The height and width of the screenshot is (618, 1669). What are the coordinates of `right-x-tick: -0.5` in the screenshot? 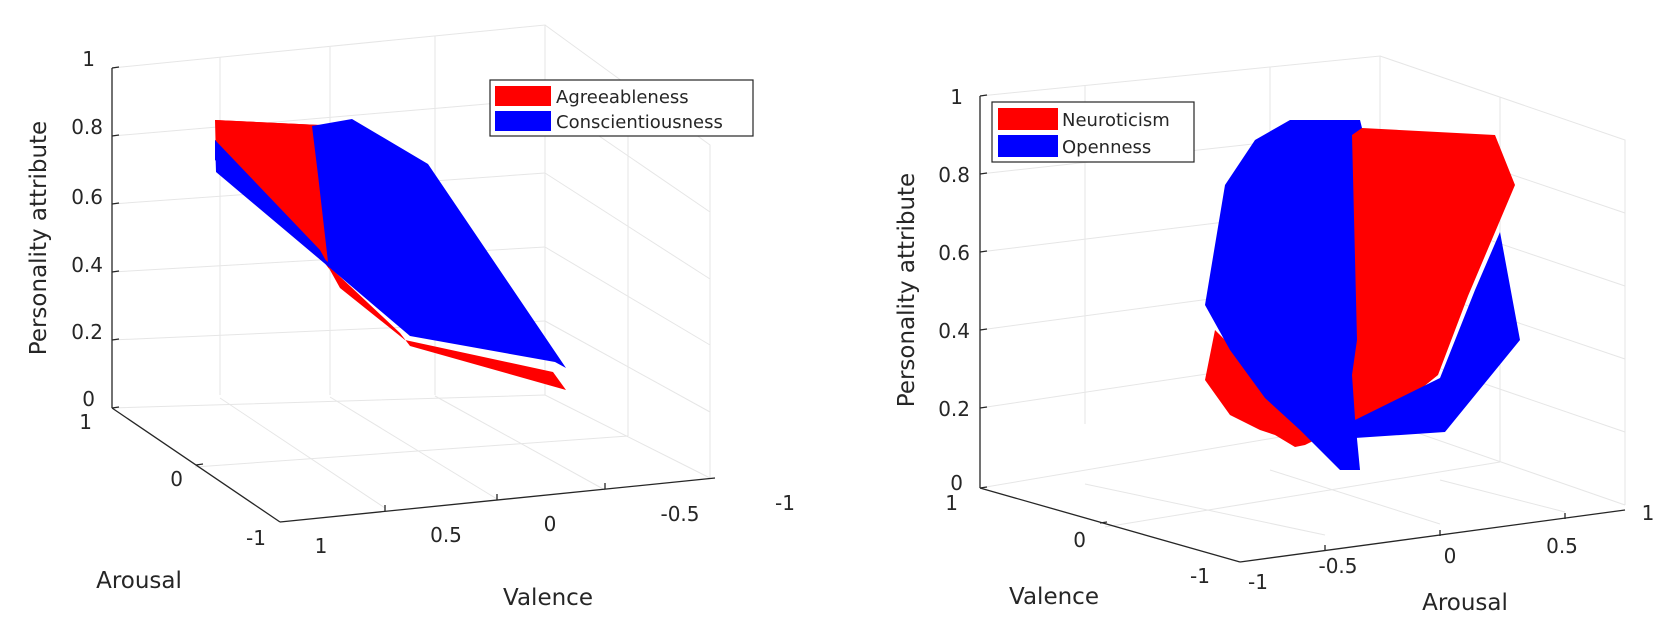 It's located at (1337, 566).